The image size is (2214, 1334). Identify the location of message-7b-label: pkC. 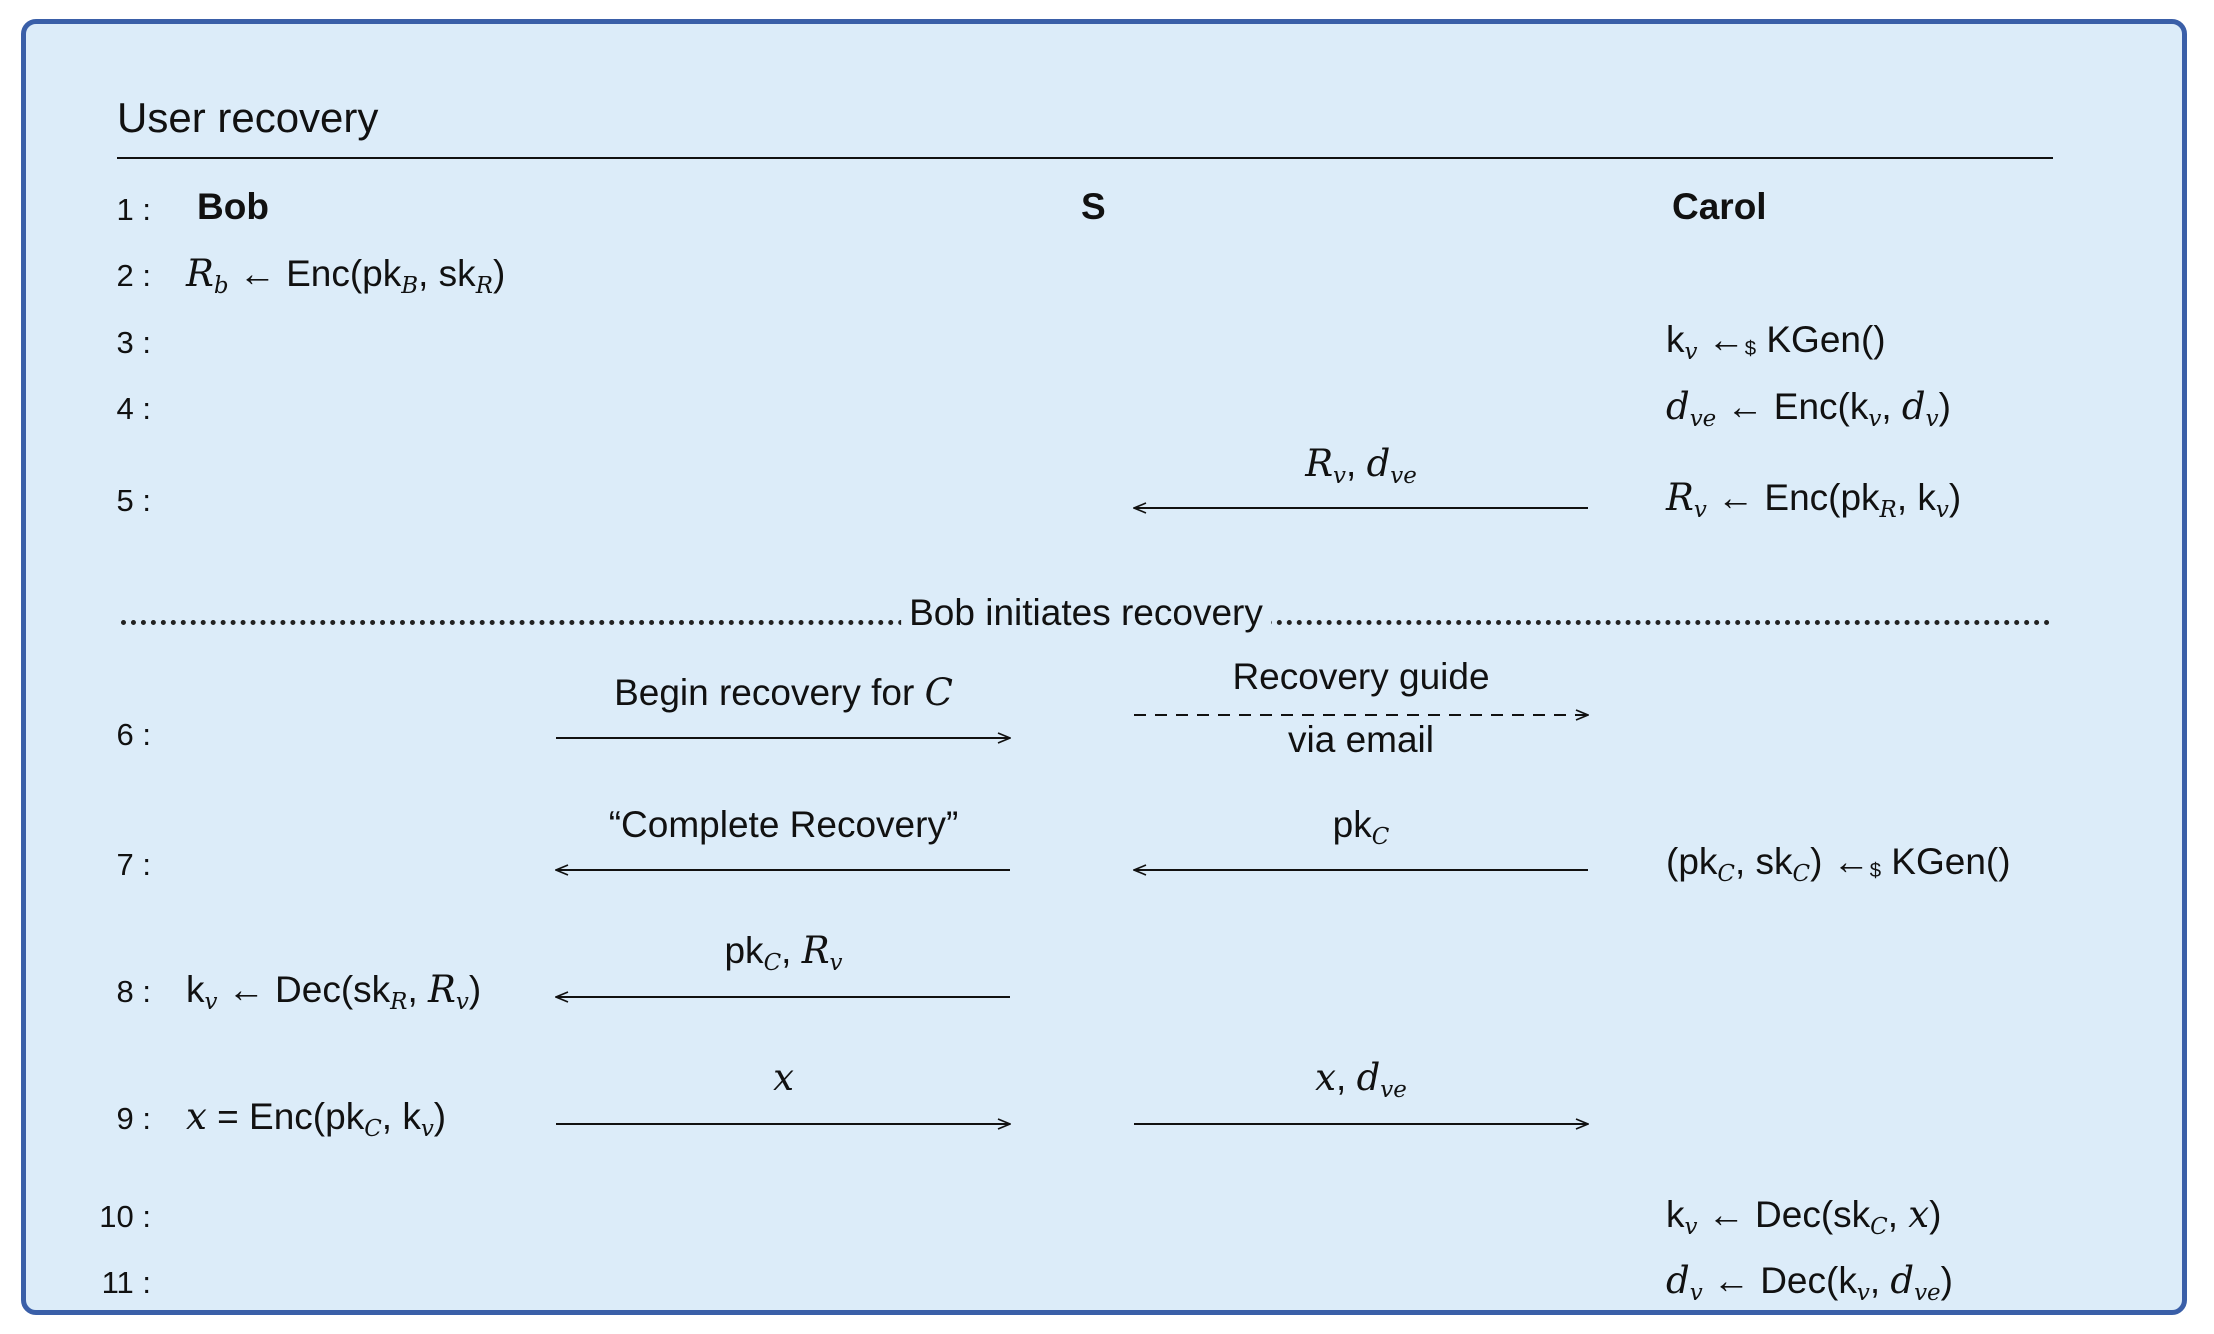
(1361, 827).